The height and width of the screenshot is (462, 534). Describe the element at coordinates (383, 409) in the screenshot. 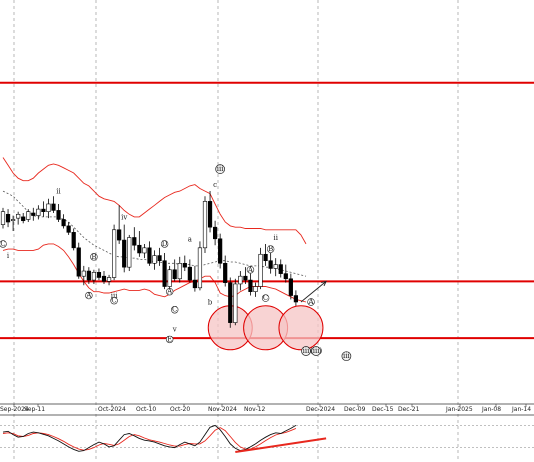

I see `x-tick-label: Dec-15` at that location.